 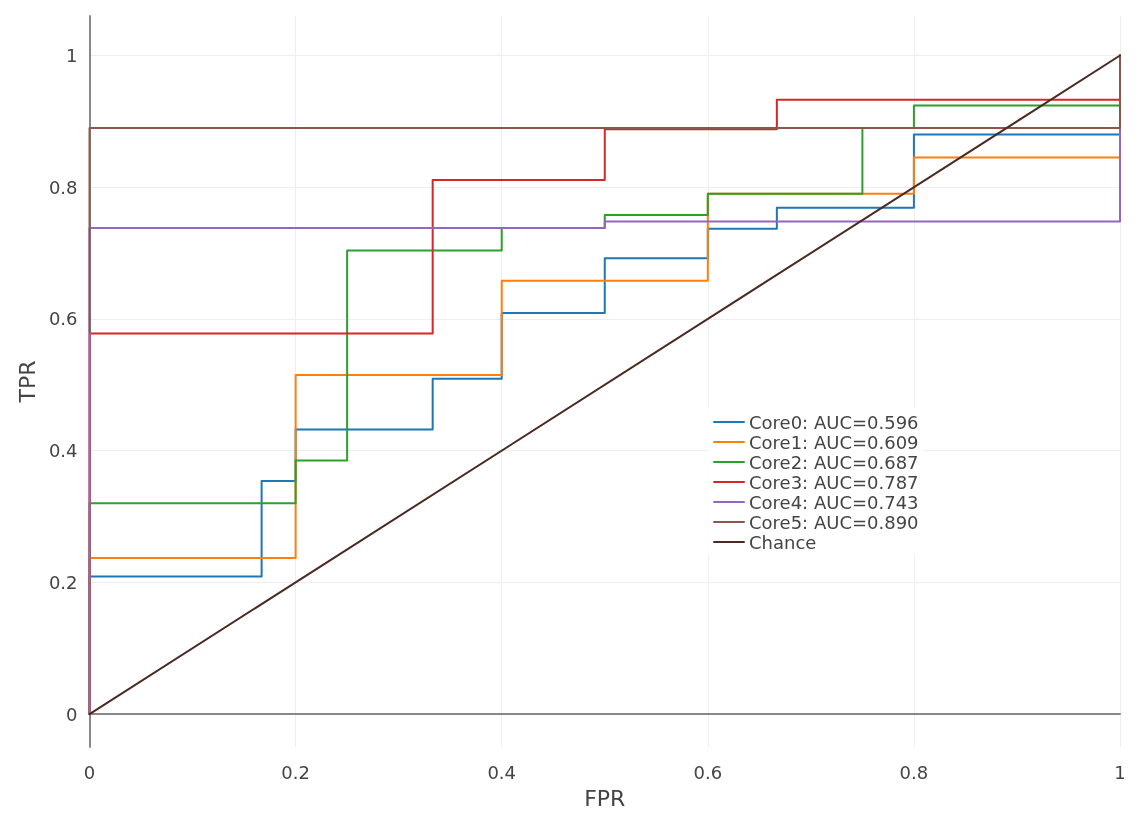 What do you see at coordinates (834, 462) in the screenshot?
I see `legend-label: Core2: AUC=0.687` at bounding box center [834, 462].